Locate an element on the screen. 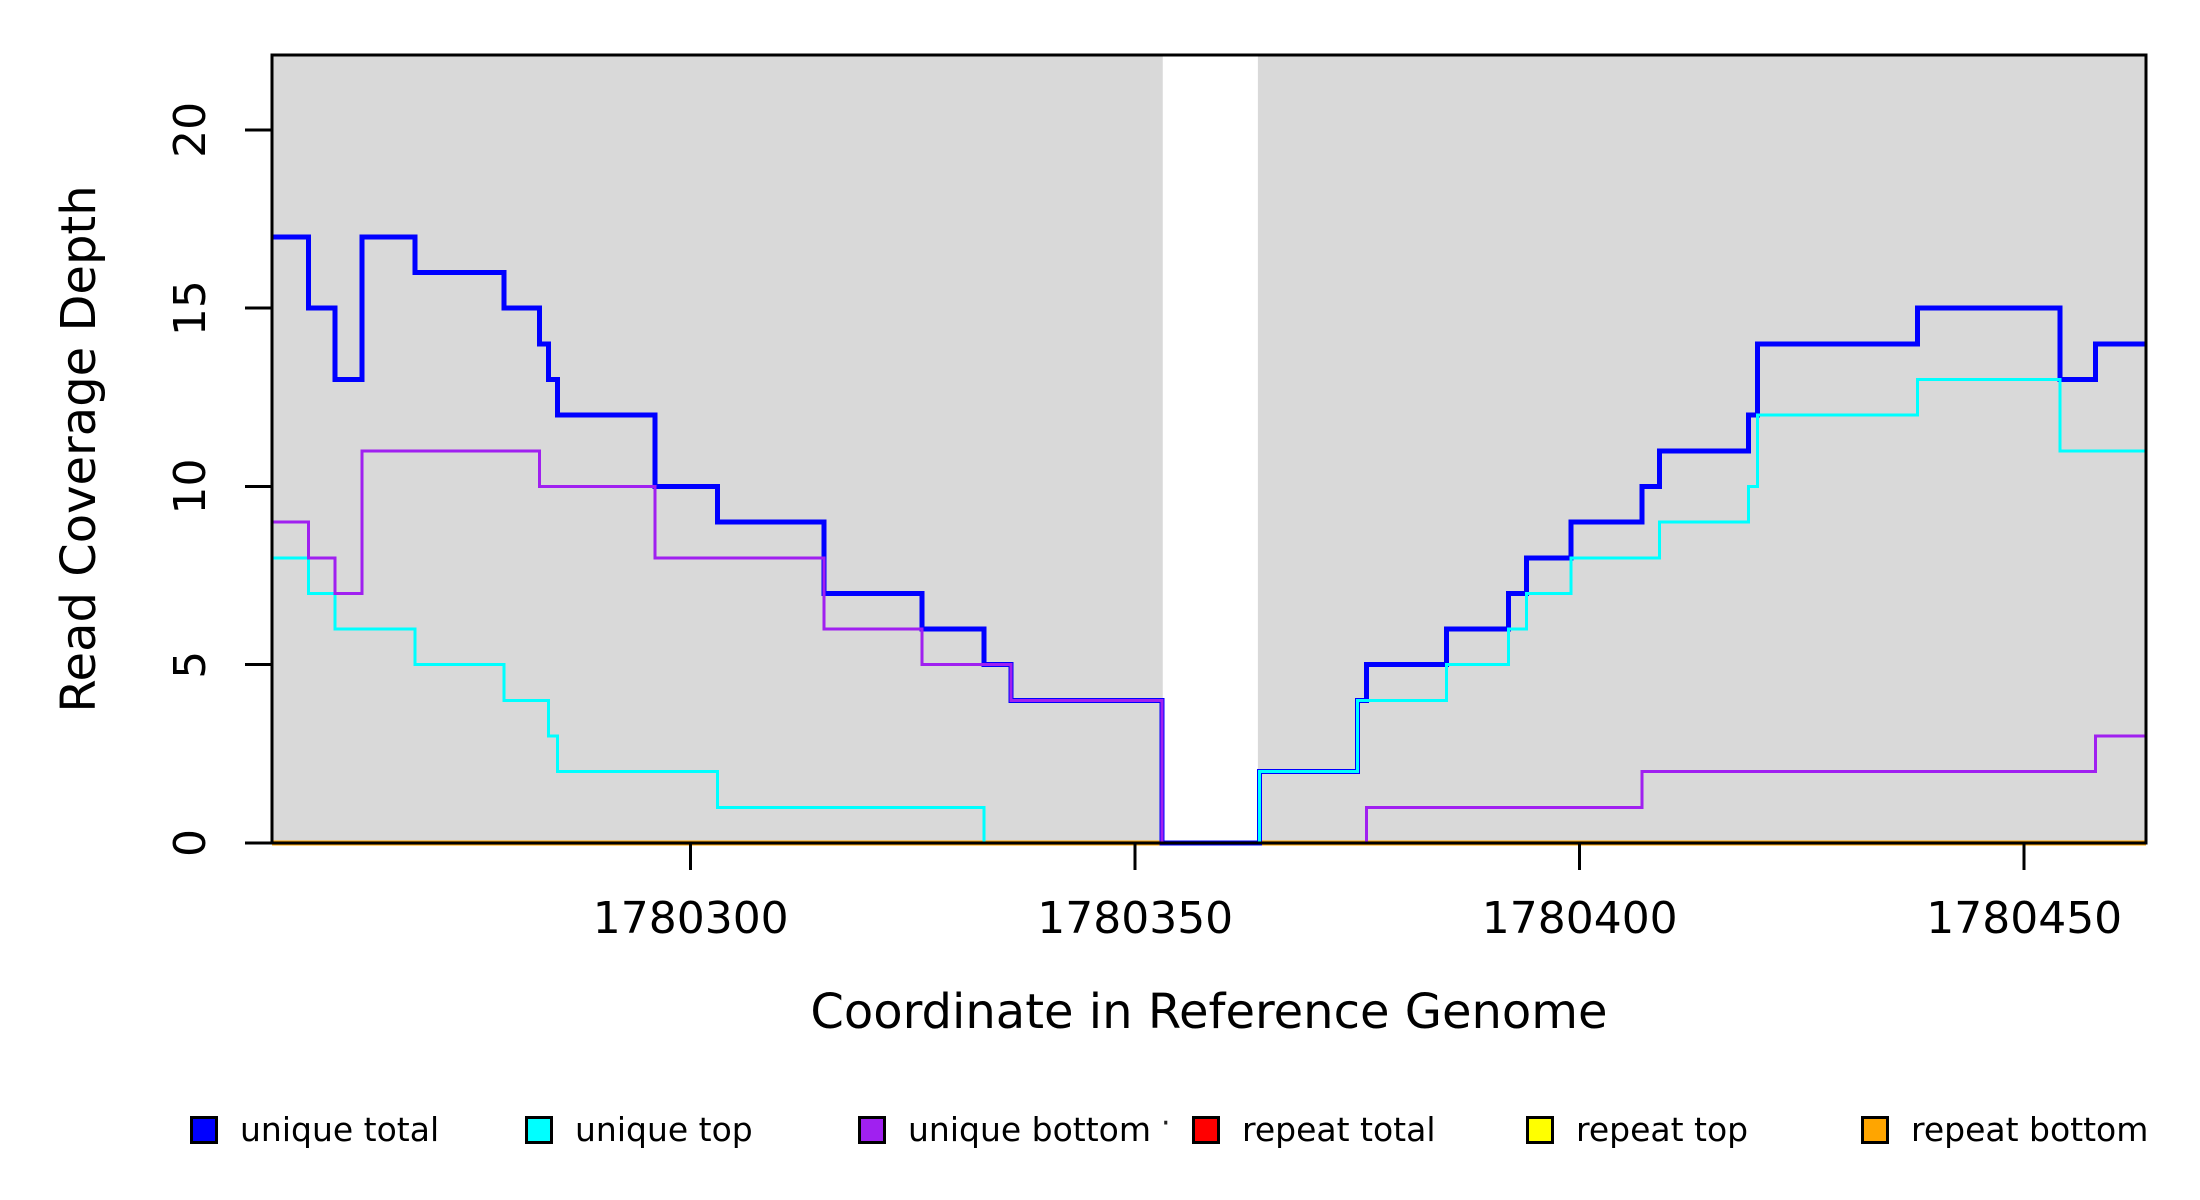  y-tick-label: 5 is located at coordinates (190, 665).